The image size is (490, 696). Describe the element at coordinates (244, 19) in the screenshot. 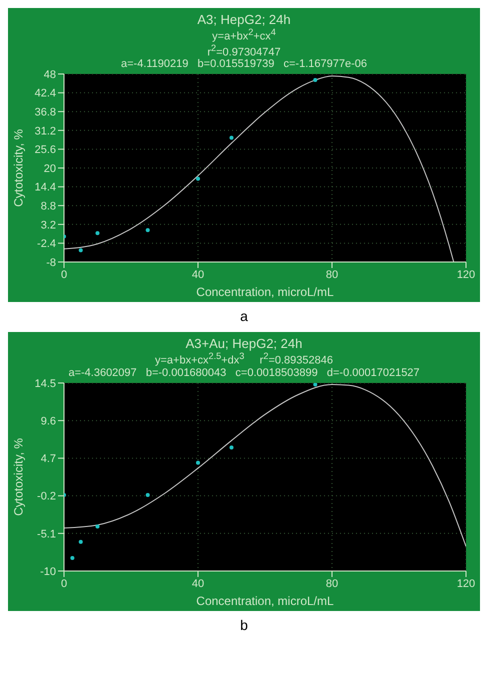

I see `chart-title: A3; HepG2; 24h` at that location.